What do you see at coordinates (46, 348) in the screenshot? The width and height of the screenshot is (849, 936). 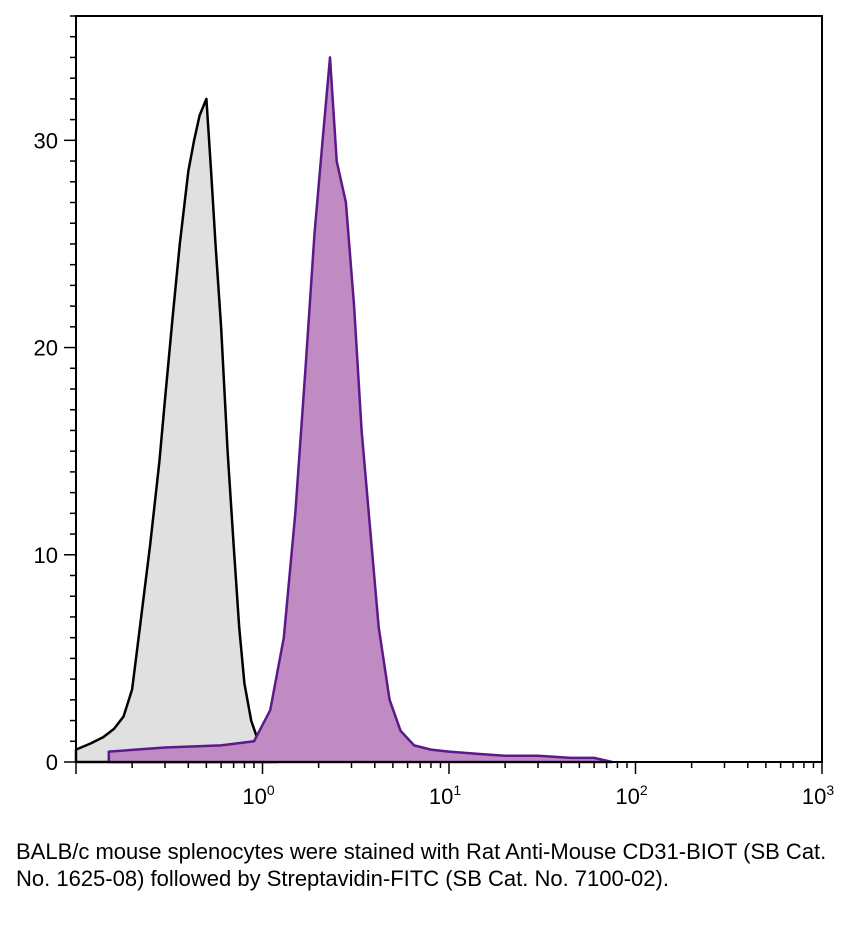 I see `y-tick-label: 20` at bounding box center [46, 348].